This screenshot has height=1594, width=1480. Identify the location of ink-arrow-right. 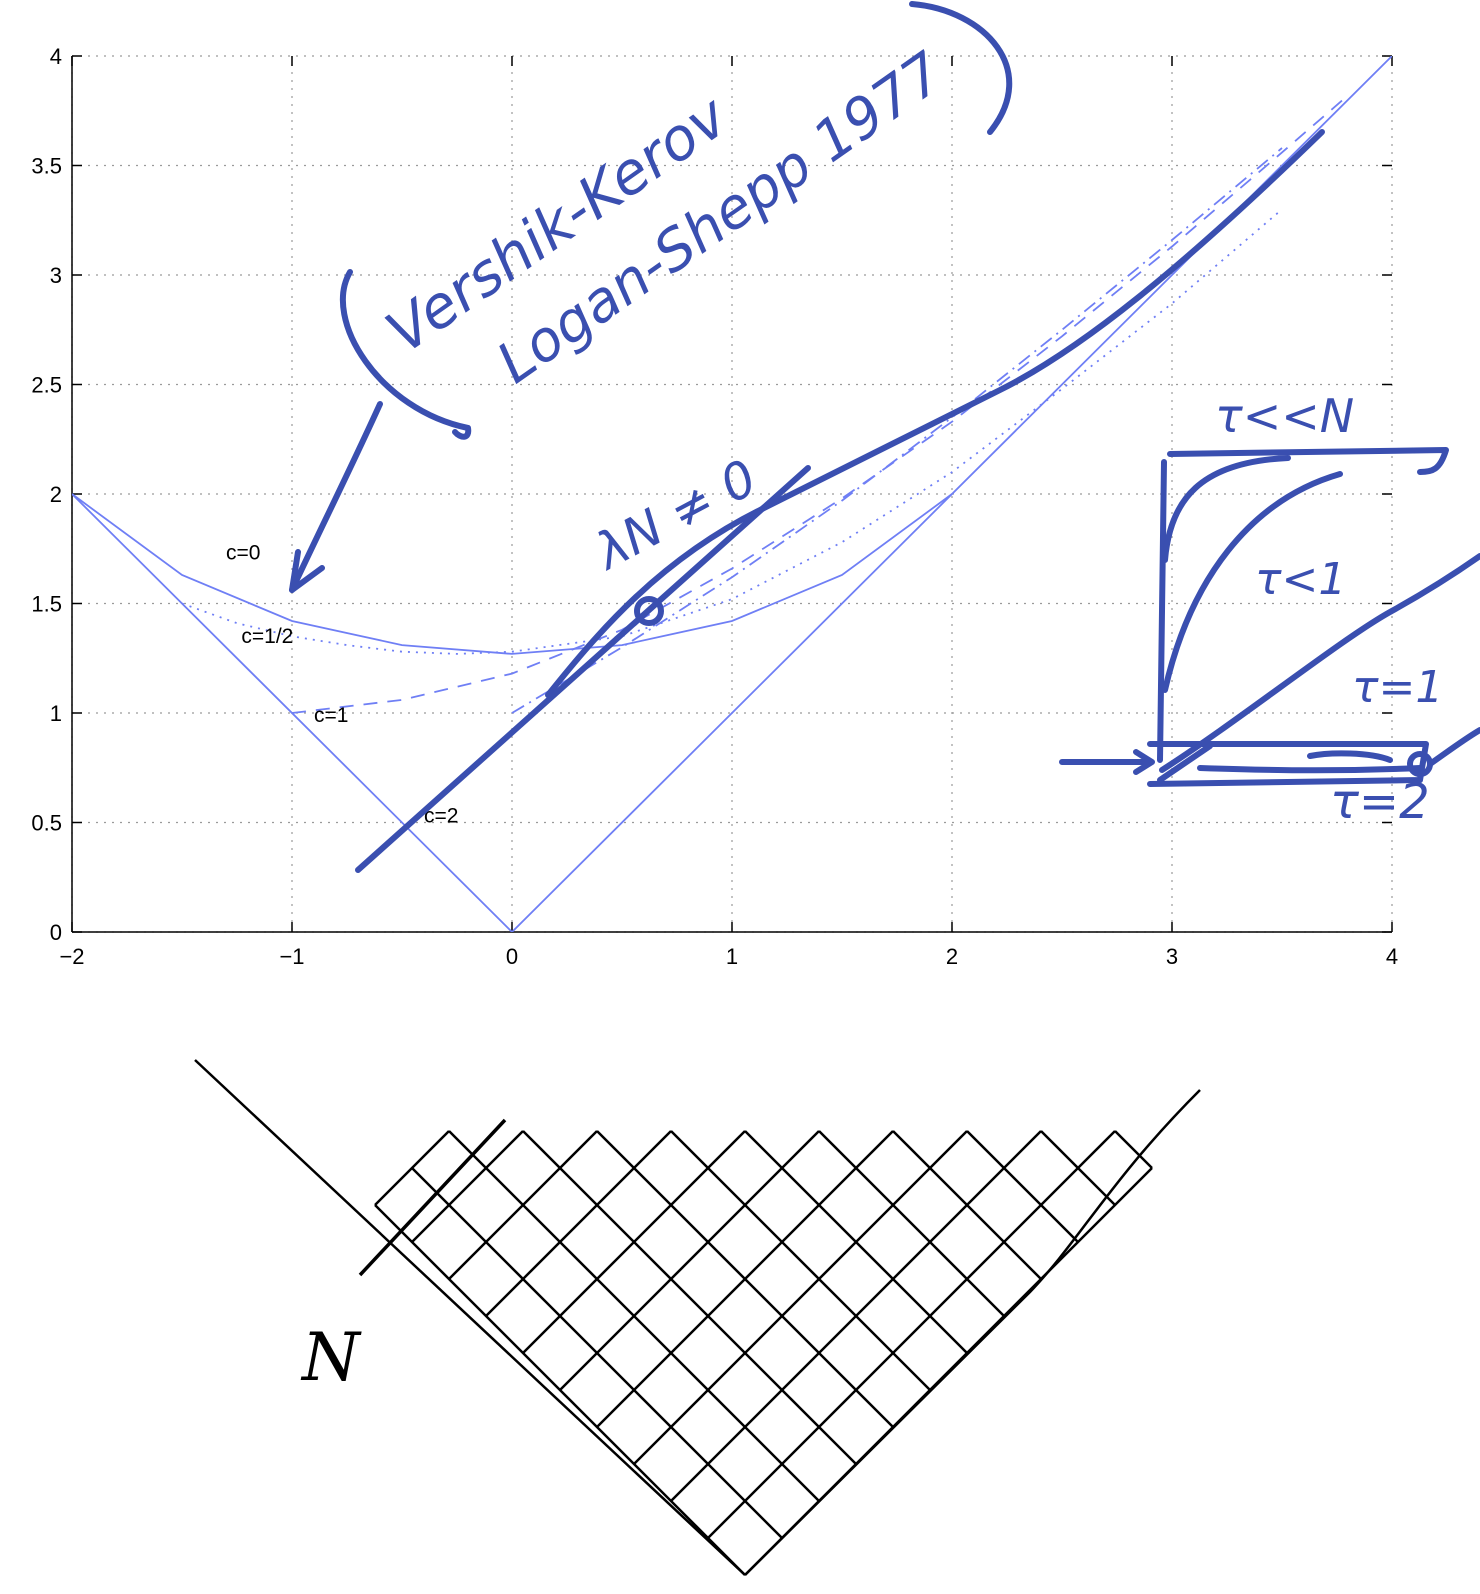
(1107, 762).